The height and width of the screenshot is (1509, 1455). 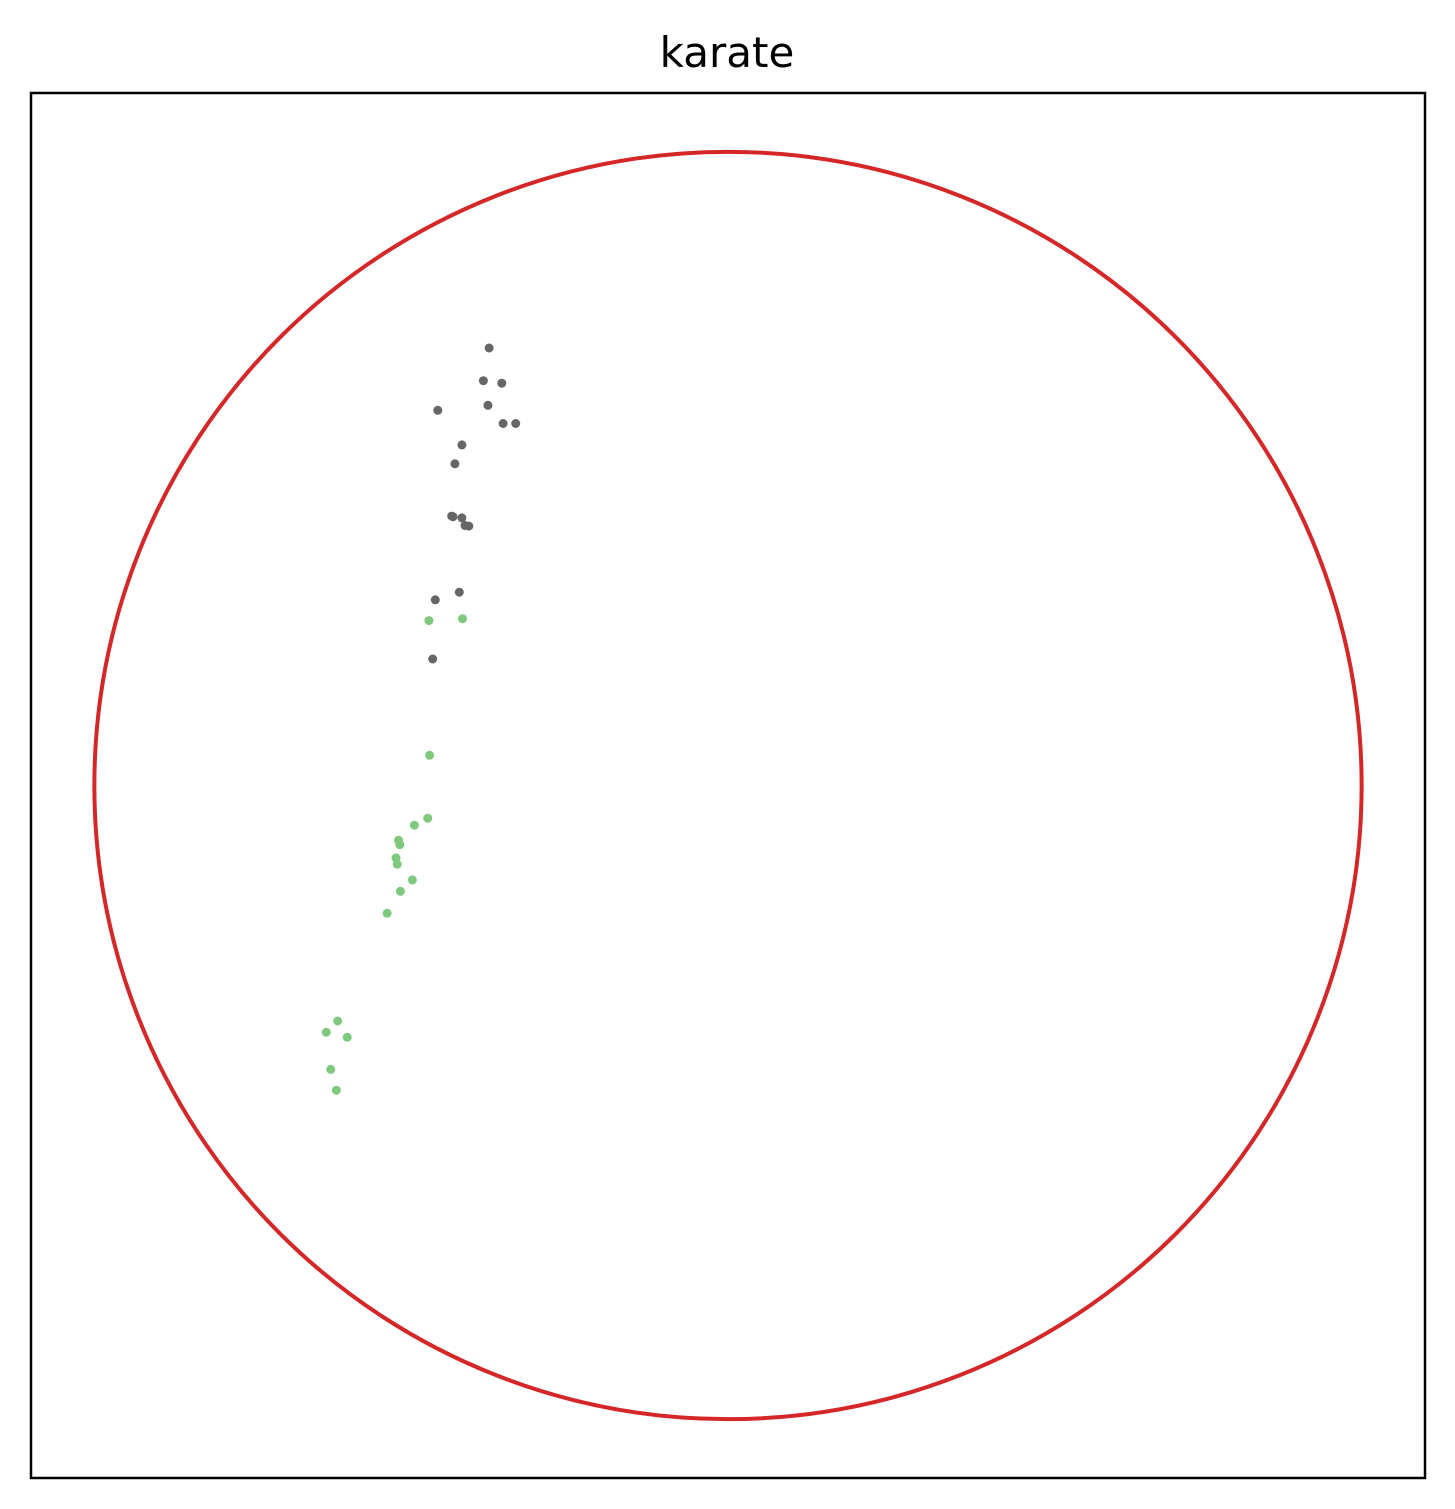 What do you see at coordinates (421, 719) in the screenshot?
I see `points-layer` at bounding box center [421, 719].